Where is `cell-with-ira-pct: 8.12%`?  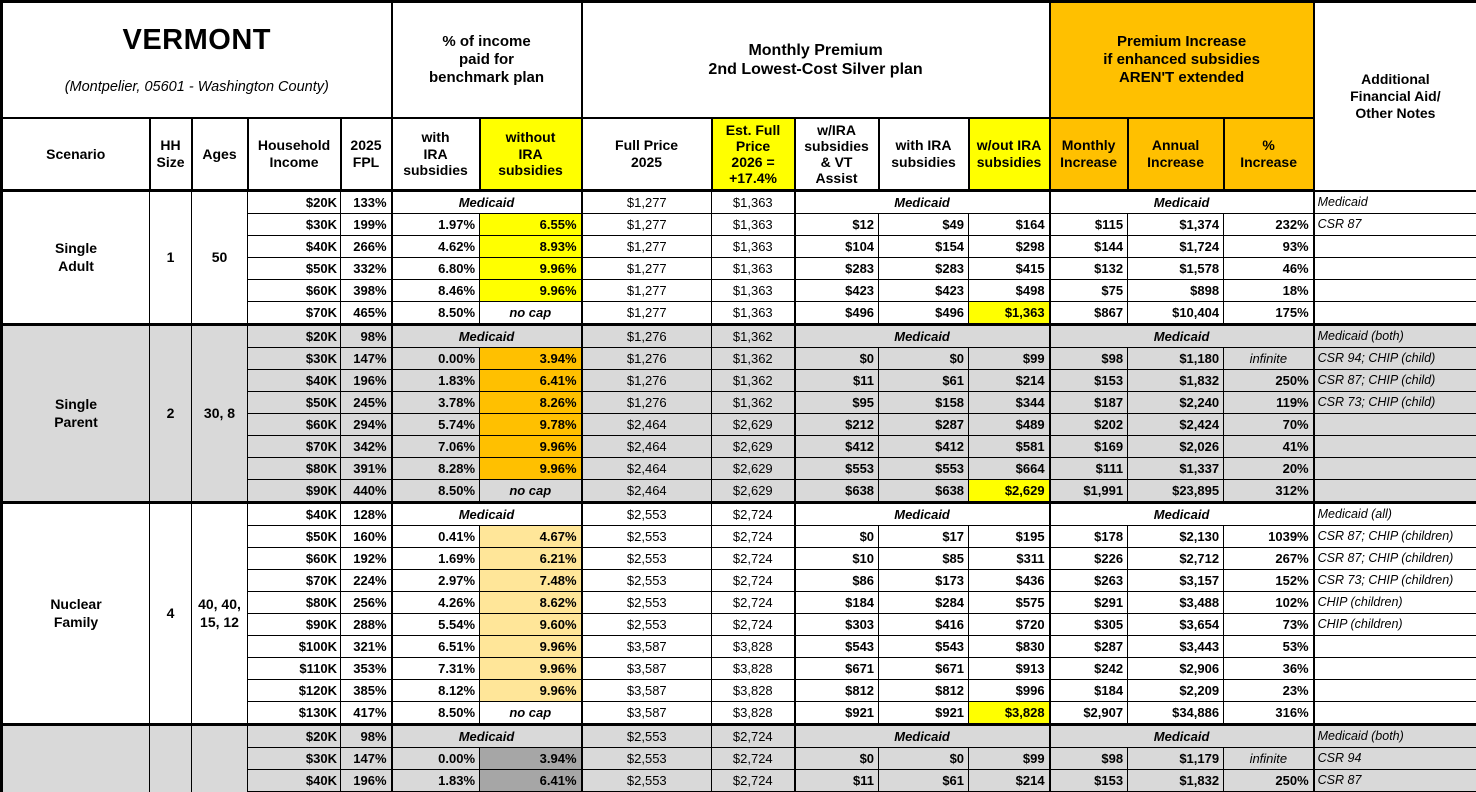 cell-with-ira-pct: 8.12% is located at coordinates (435, 691).